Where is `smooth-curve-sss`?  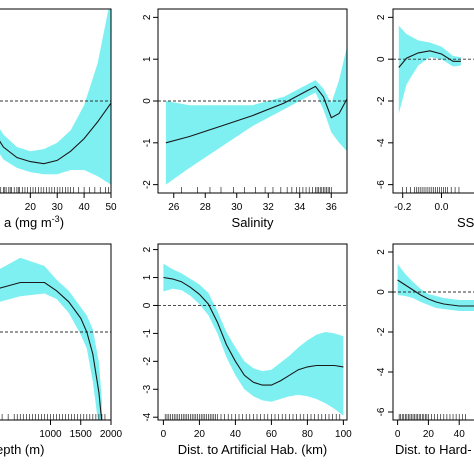 smooth-curve-sss is located at coordinates (429, 59).